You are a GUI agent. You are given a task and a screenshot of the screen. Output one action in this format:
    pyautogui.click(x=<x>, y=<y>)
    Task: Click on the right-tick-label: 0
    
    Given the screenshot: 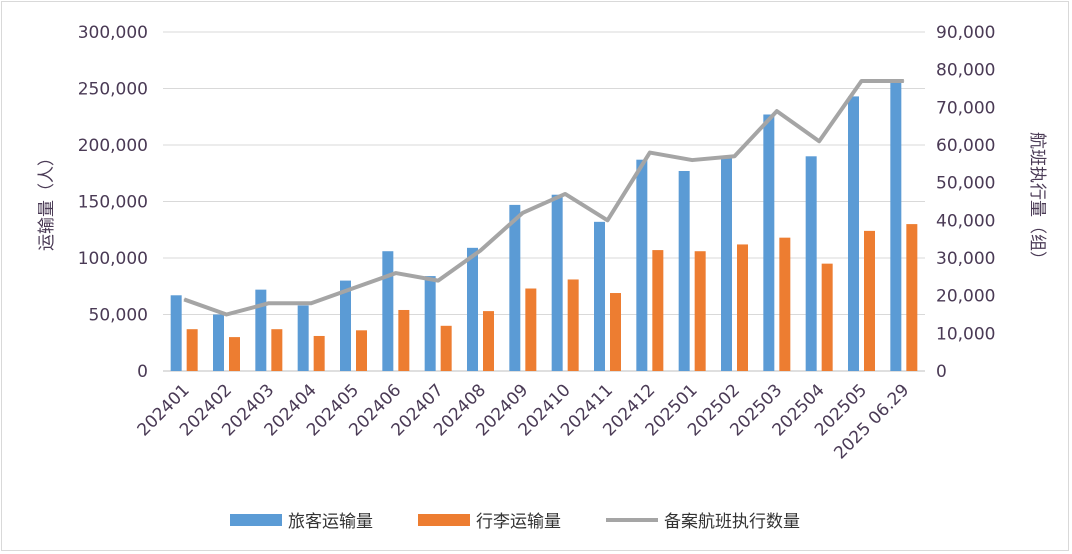 What is the action you would take?
    pyautogui.click(x=941, y=372)
    